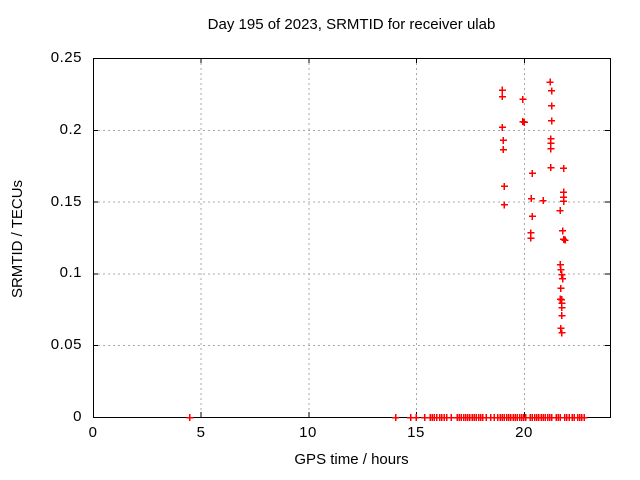 Image resolution: width=640 pixels, height=480 pixels. Describe the element at coordinates (351, 459) in the screenshot. I see `x-axis-label: GPS time / hours` at that location.